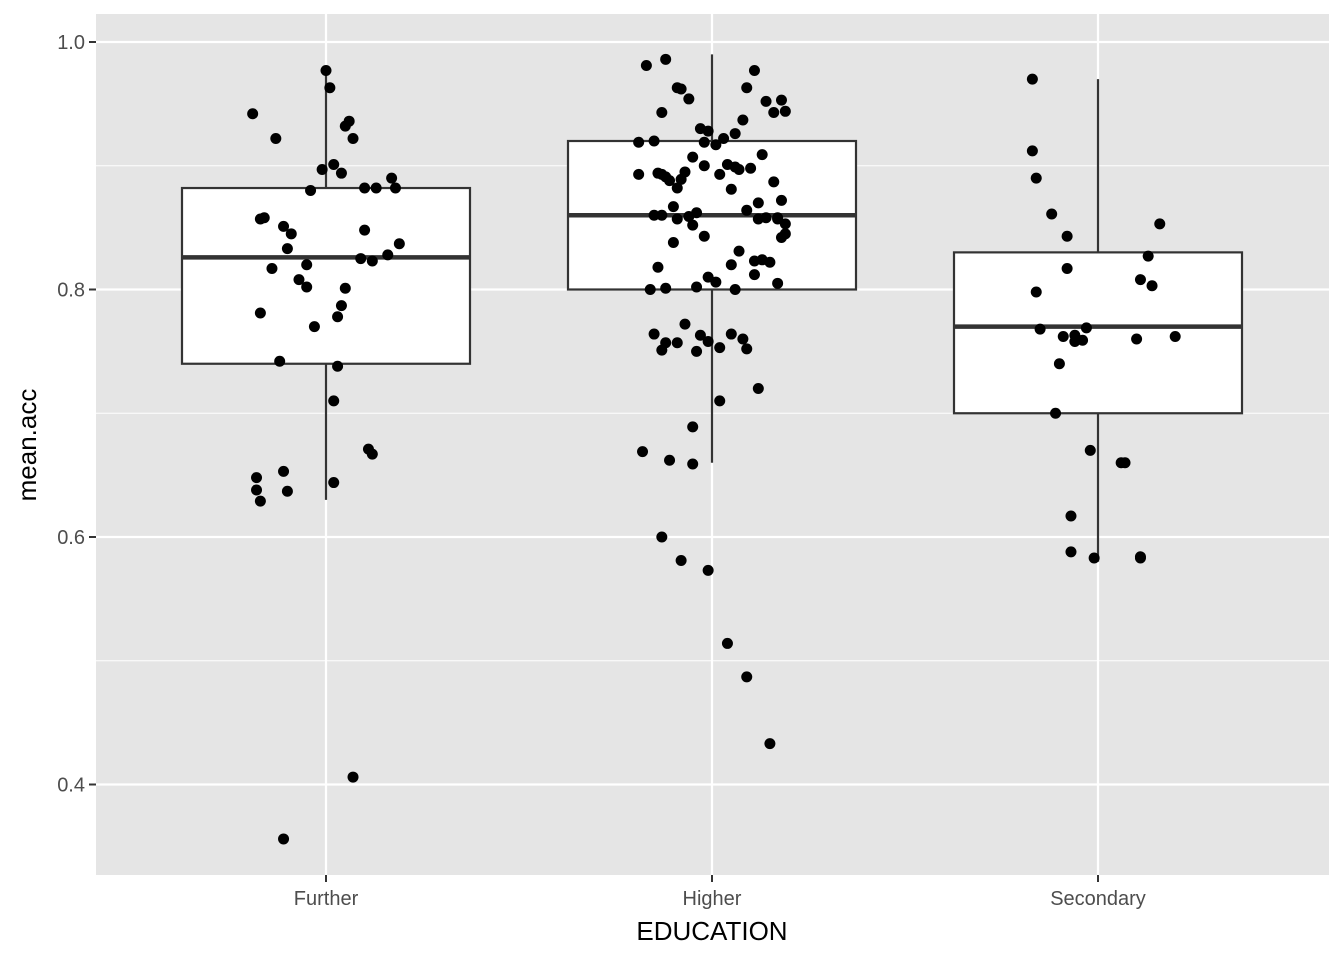  I want to click on y-tick-label: 0.8, so click(71, 291).